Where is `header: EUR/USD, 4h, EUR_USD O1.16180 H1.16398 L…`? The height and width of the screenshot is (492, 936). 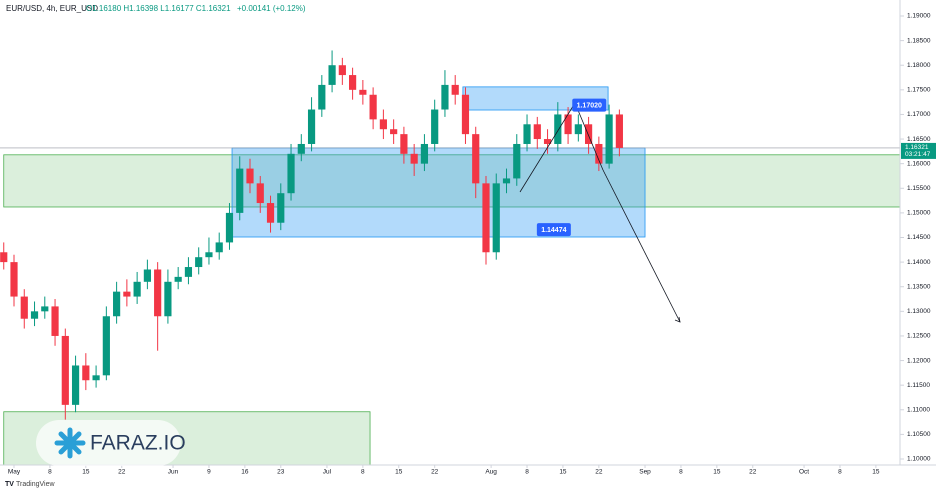 header: EUR/USD, 4h, EUR_USD O1.16180 H1.16398 L… is located at coordinates (156, 8).